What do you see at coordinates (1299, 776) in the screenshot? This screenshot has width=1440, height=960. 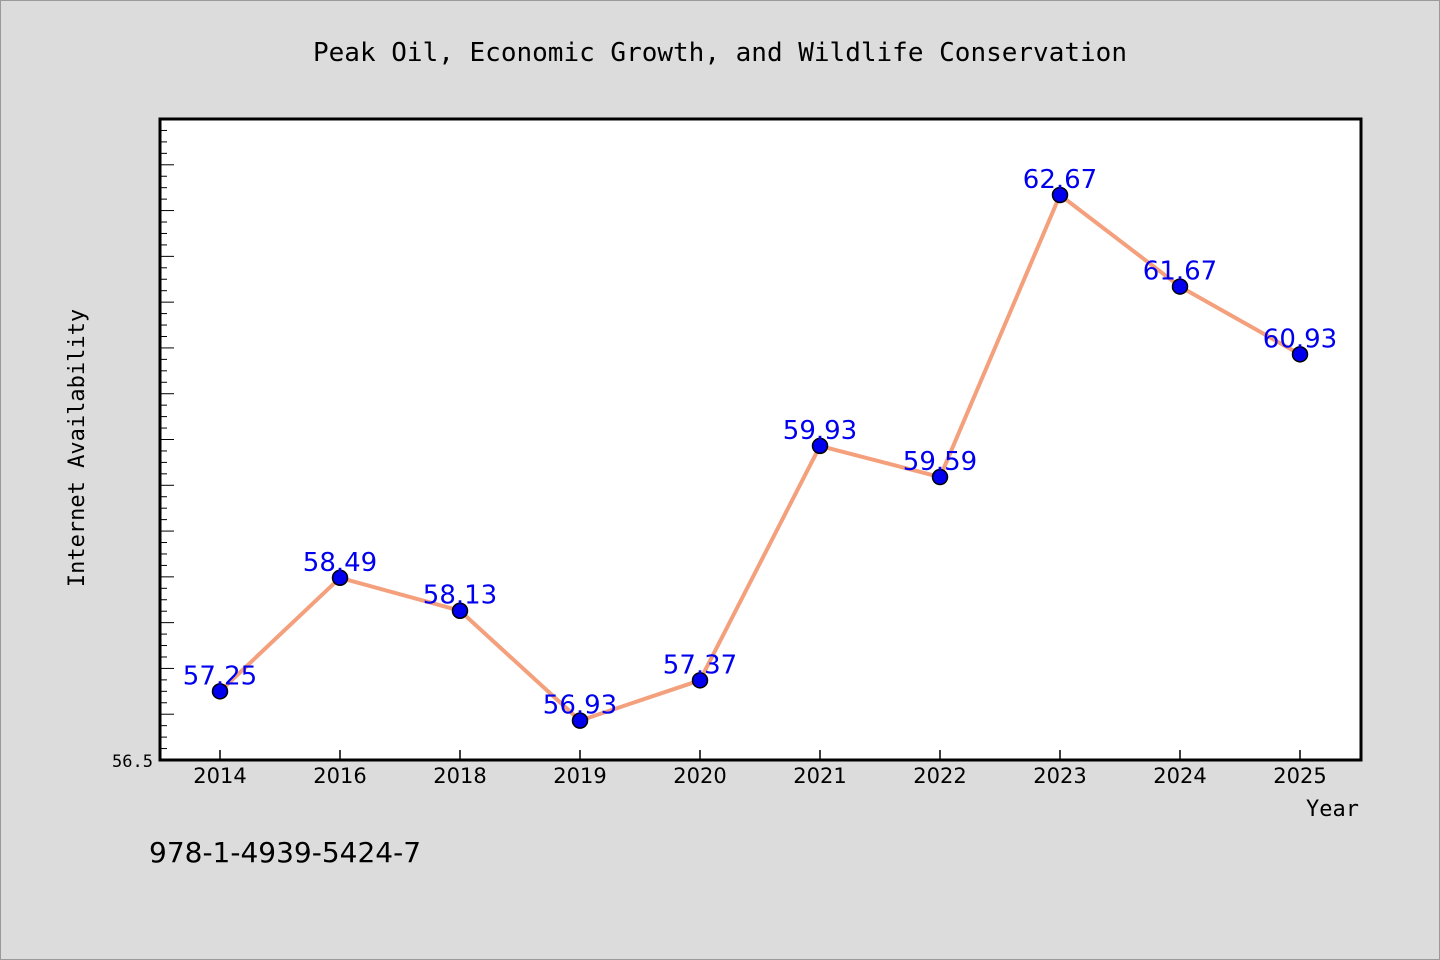 I see `x-tick-label: 2025` at bounding box center [1299, 776].